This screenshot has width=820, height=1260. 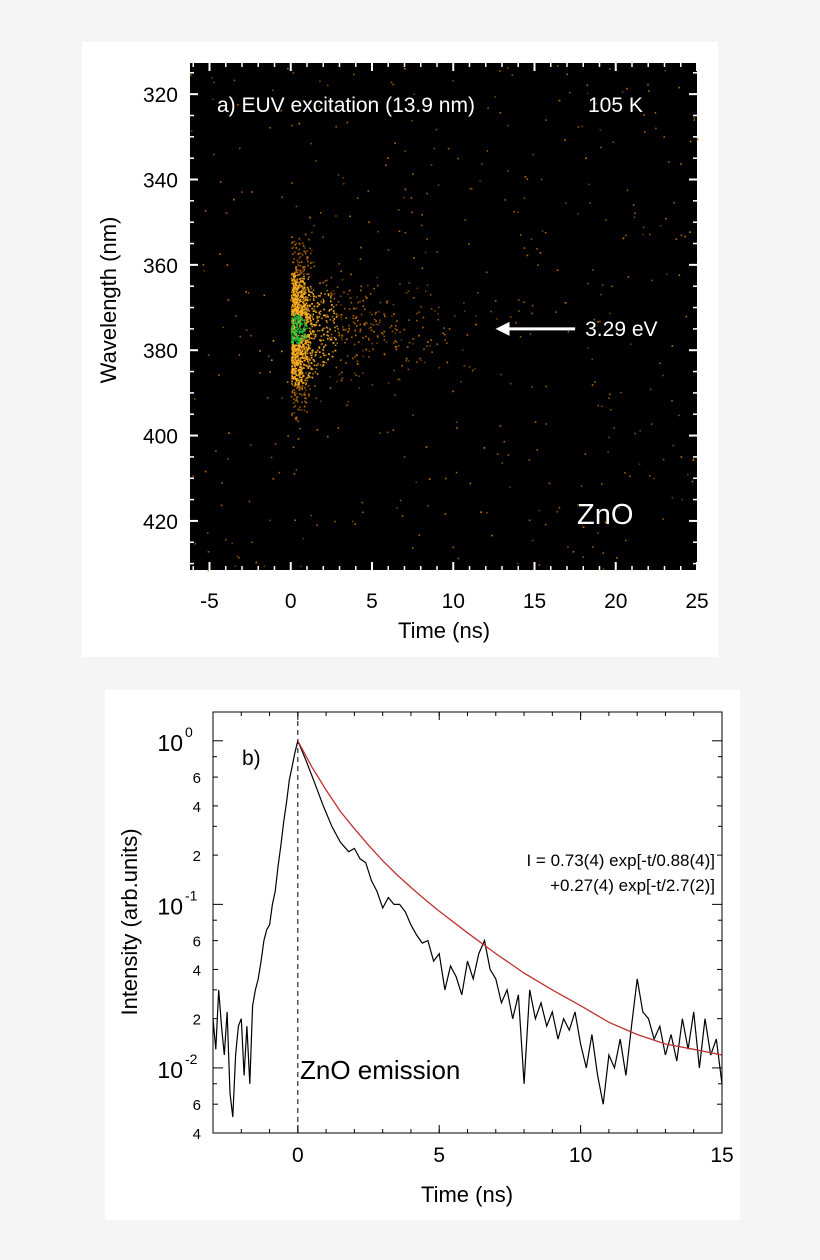 What do you see at coordinates (197, 1134) in the screenshot?
I see `y-minor-tick-label: 4` at bounding box center [197, 1134].